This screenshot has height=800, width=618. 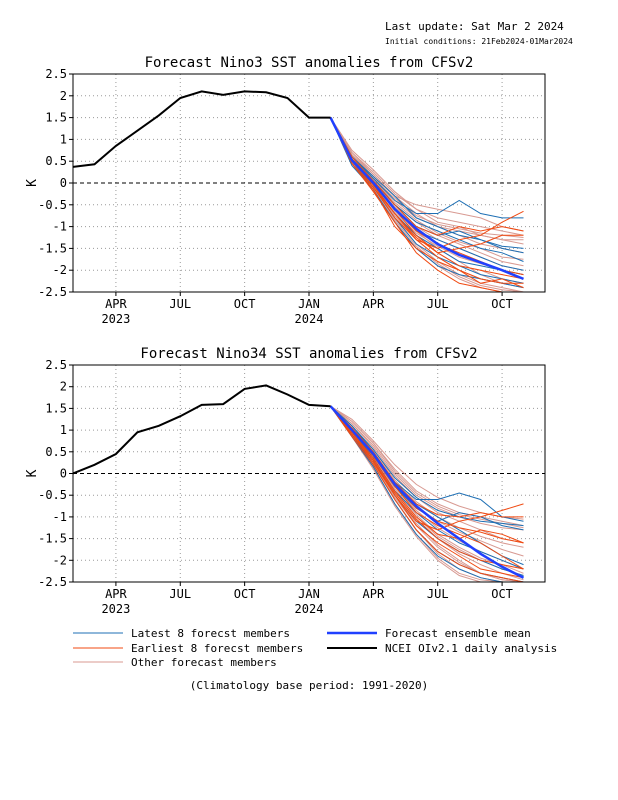 What do you see at coordinates (309, 685) in the screenshot?
I see `climatology-note: (Climatology base period: 1991-2020)` at bounding box center [309, 685].